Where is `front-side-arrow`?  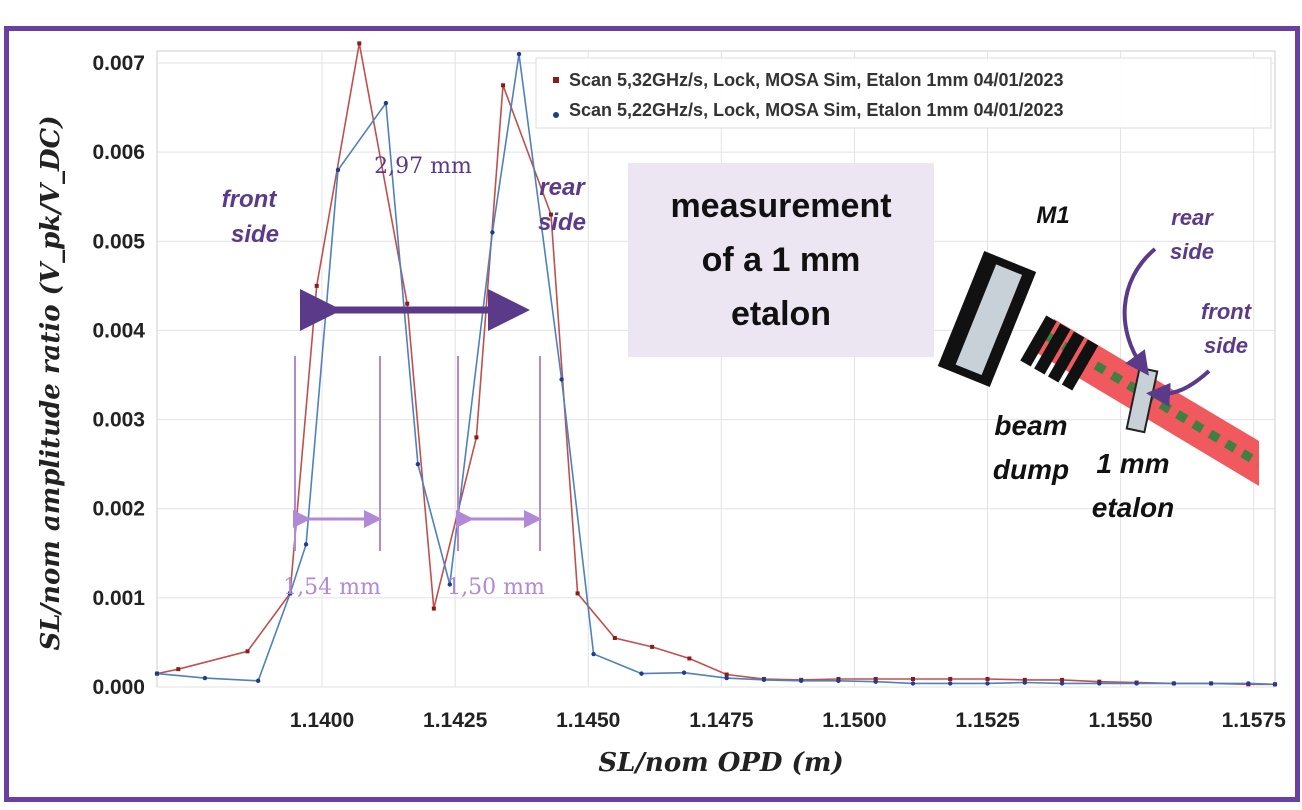 front-side-arrow is located at coordinates (1178, 388).